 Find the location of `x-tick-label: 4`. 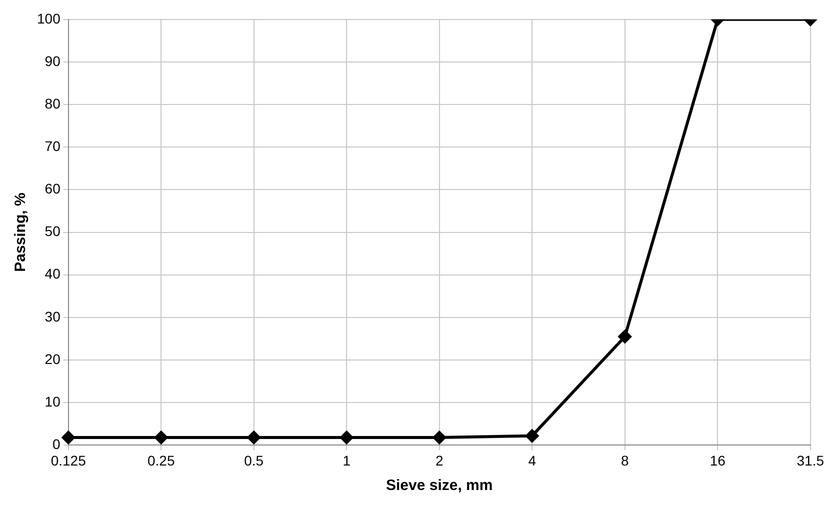

x-tick-label: 4 is located at coordinates (532, 460).